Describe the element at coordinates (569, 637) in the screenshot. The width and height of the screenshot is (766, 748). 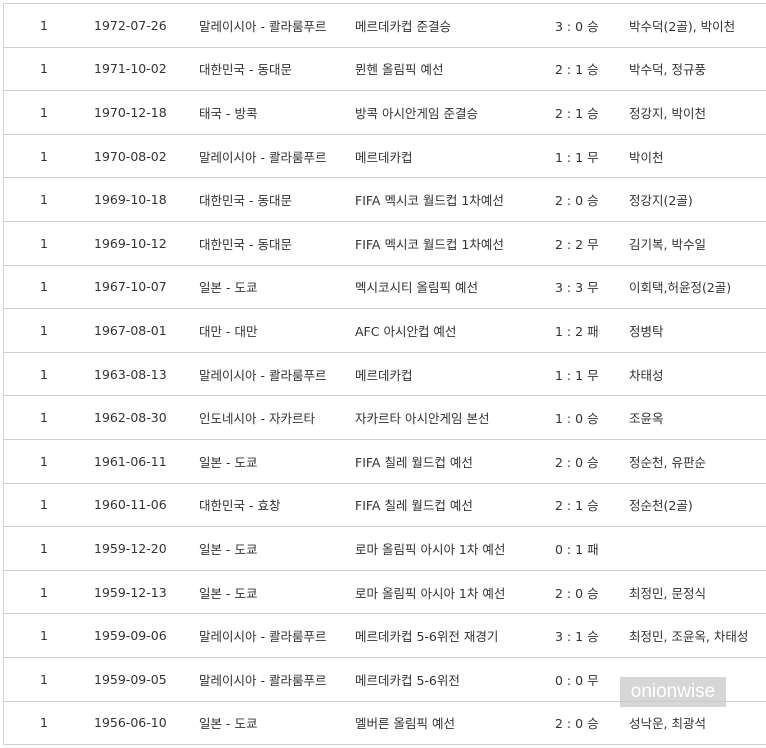
I see `match-score: 3 : 1` at that location.